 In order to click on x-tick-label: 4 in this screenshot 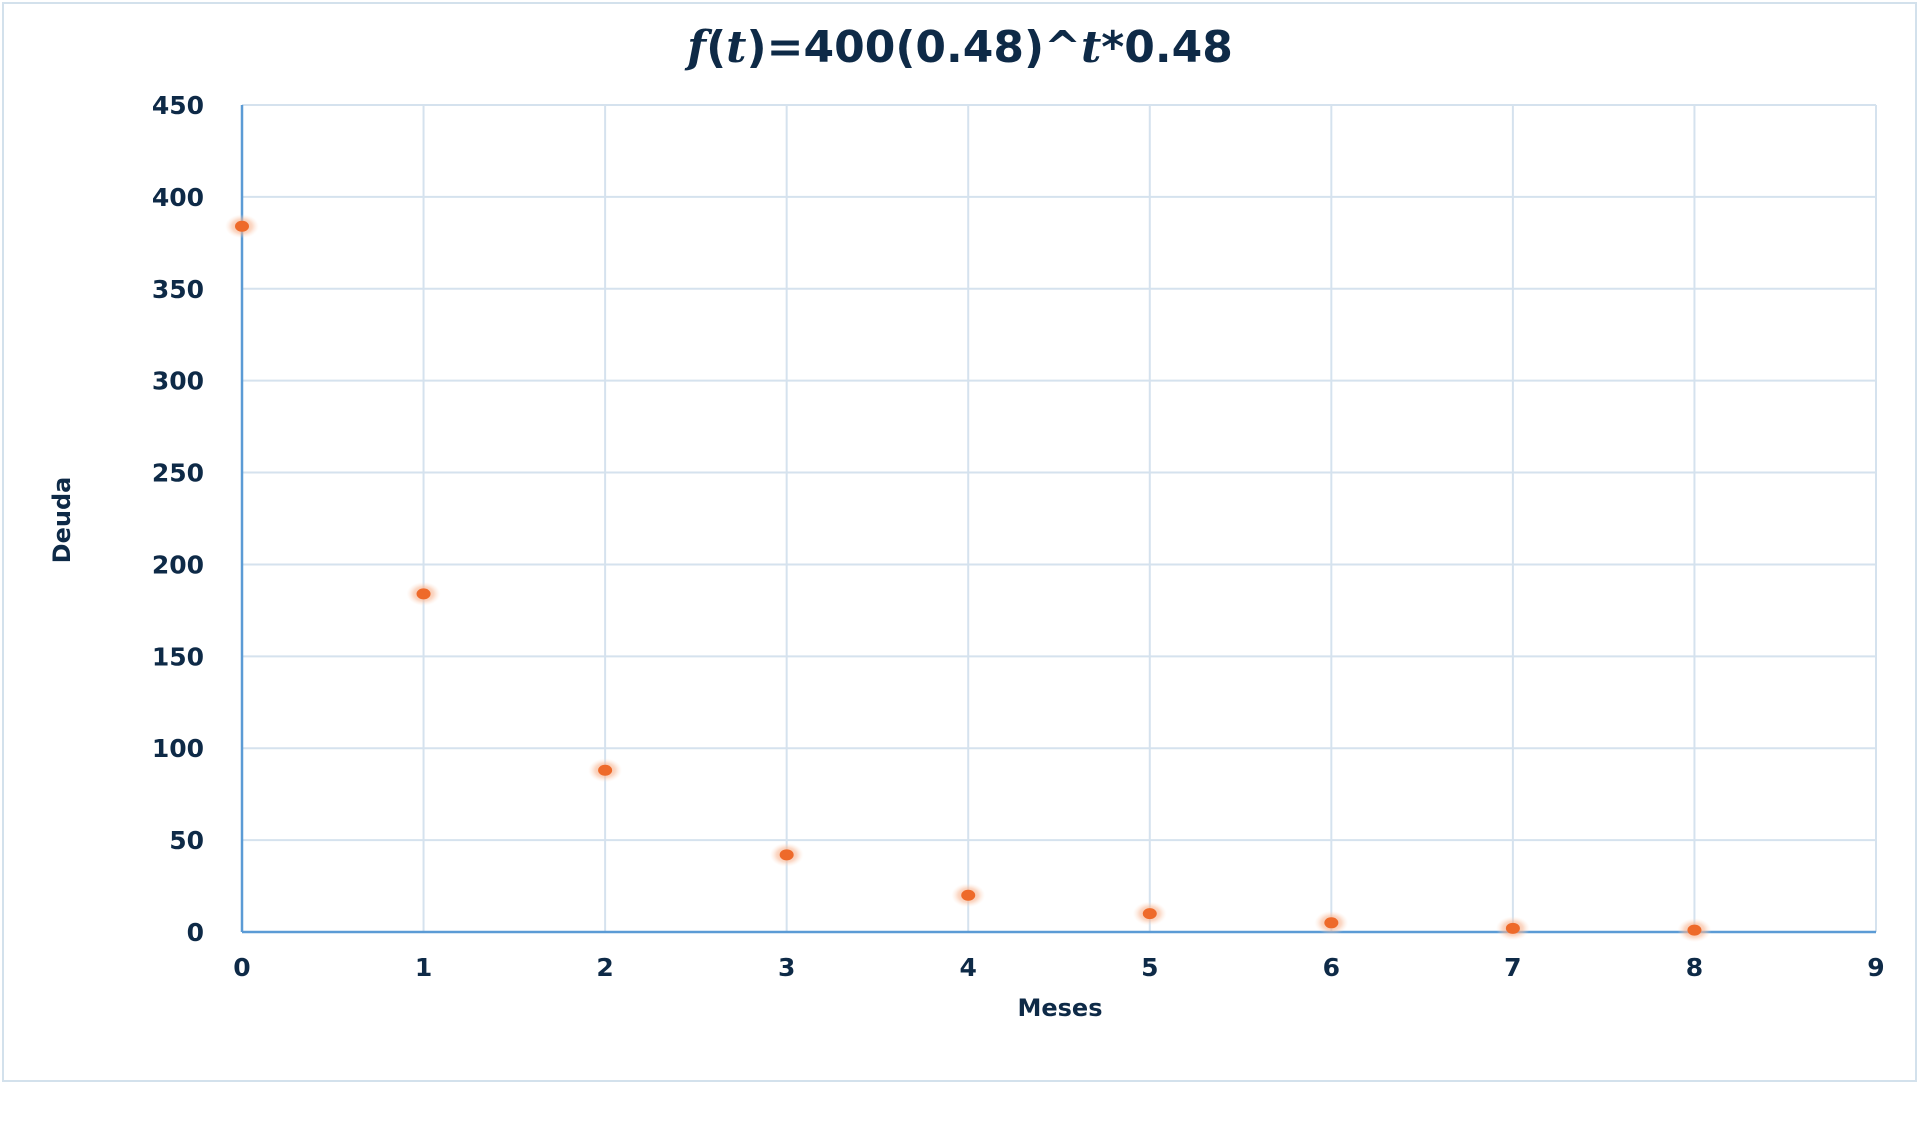, I will do `click(968, 967)`.